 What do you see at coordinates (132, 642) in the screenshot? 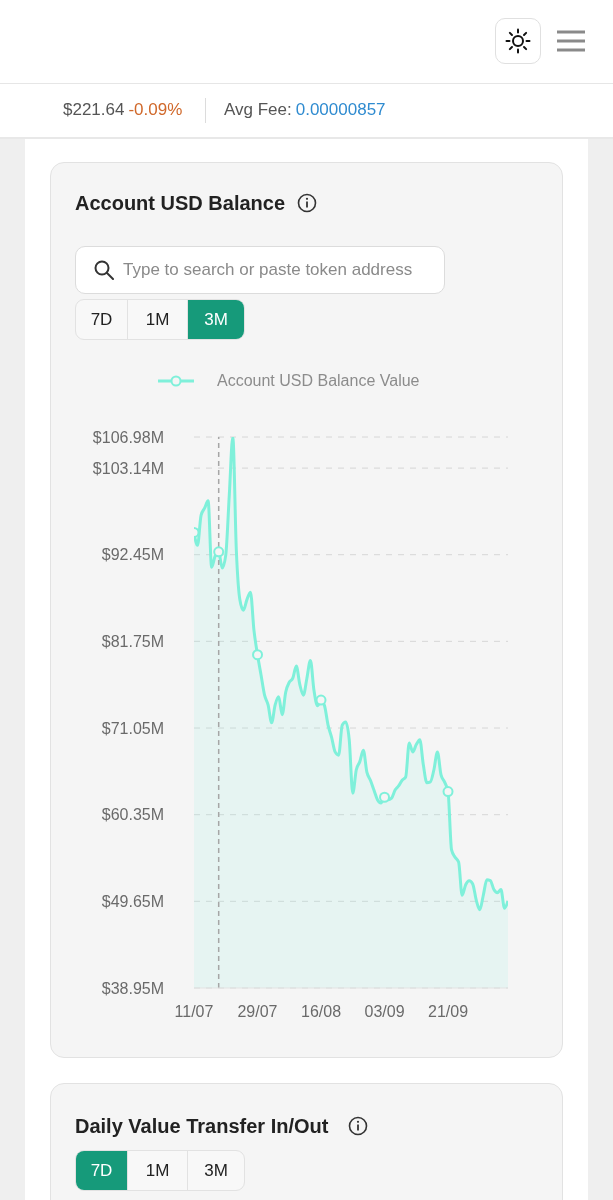
I see `y-tick-label: $81.75M` at bounding box center [132, 642].